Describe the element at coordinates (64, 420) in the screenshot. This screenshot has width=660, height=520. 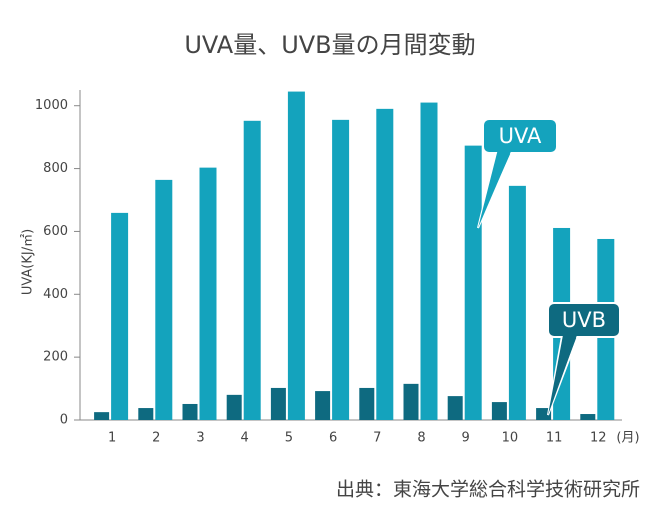
I see `y-tick-label: 0` at that location.